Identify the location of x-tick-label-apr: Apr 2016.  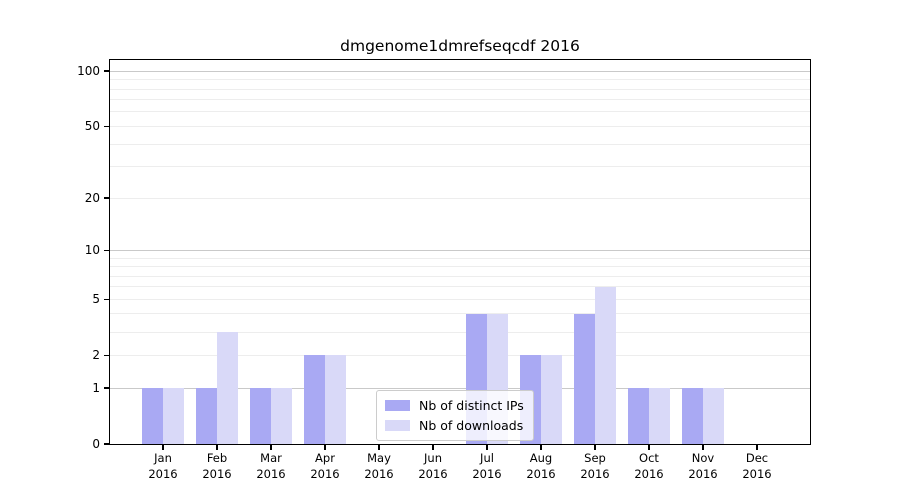
(325, 466).